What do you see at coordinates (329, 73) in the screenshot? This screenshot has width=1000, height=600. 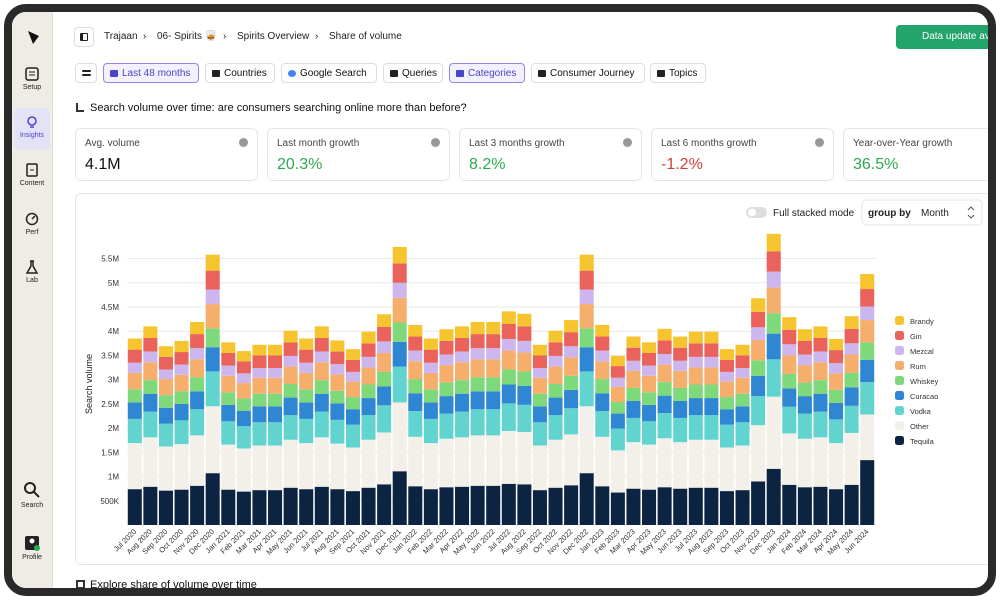 I see `filter-chip: Google Search` at bounding box center [329, 73].